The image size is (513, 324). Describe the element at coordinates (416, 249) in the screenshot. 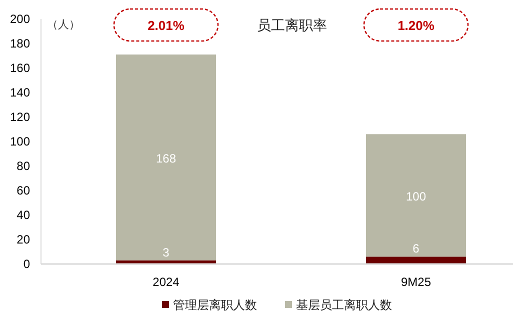

I see `data-label: 6` at that location.